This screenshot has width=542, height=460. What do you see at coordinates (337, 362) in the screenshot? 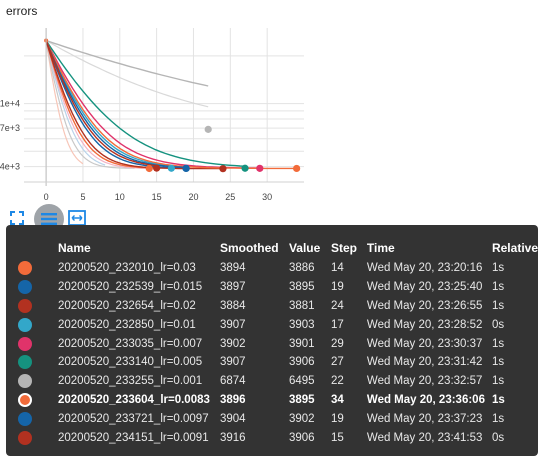
I see `step-value: 27` at bounding box center [337, 362].